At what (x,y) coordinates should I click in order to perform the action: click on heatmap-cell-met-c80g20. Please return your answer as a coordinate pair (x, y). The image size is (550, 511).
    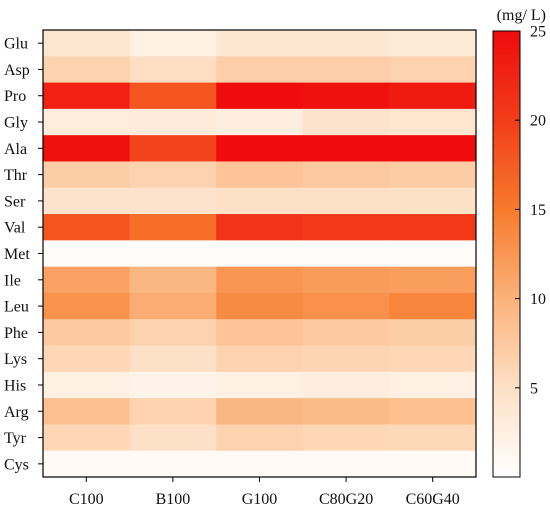
    Looking at the image, I should click on (346, 254).